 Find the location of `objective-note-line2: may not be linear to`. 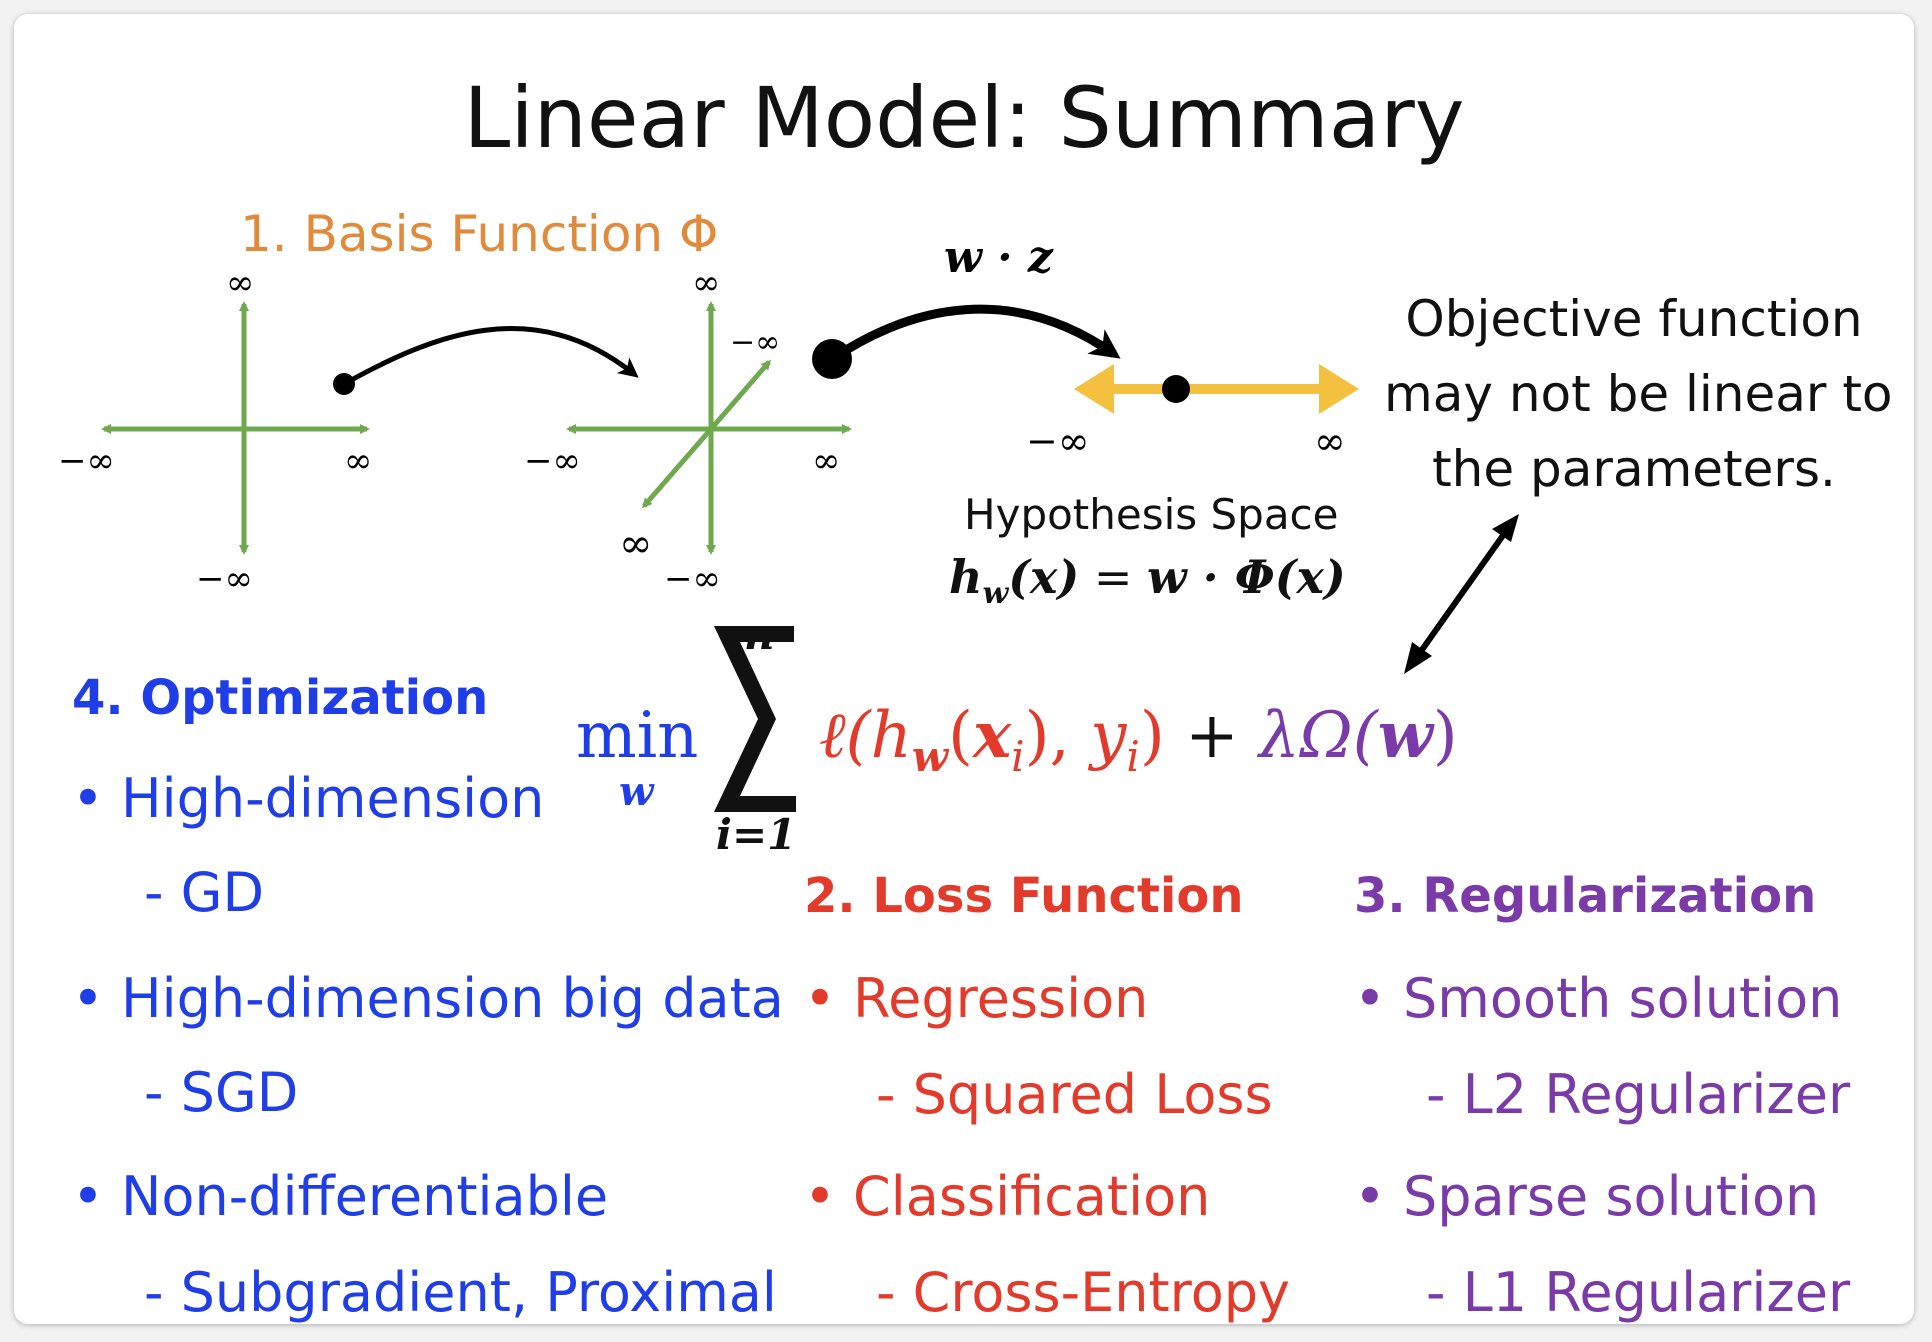

objective-note-line2: may not be linear to is located at coordinates (1638, 394).